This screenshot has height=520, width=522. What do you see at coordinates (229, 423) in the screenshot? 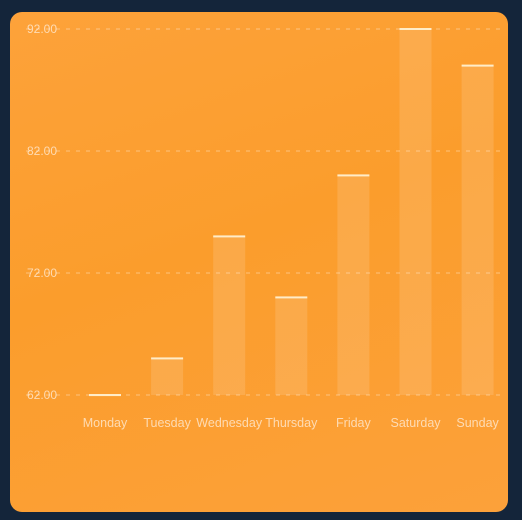
I see `x-tick-label: Wednesday` at bounding box center [229, 423].